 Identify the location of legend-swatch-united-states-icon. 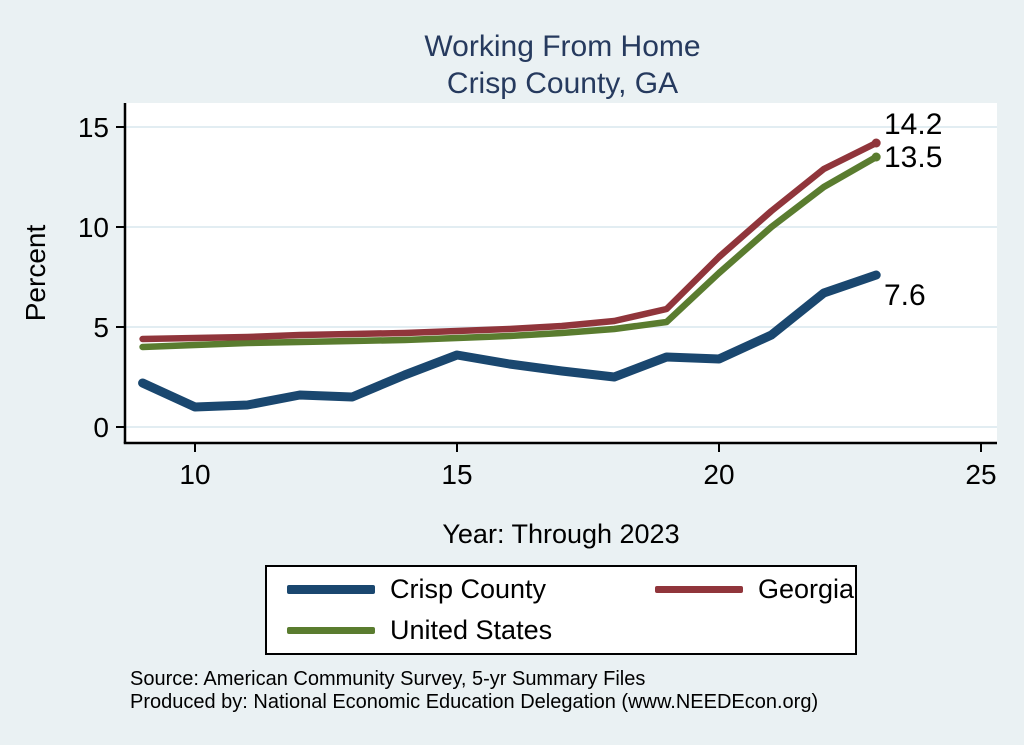
(331, 630).